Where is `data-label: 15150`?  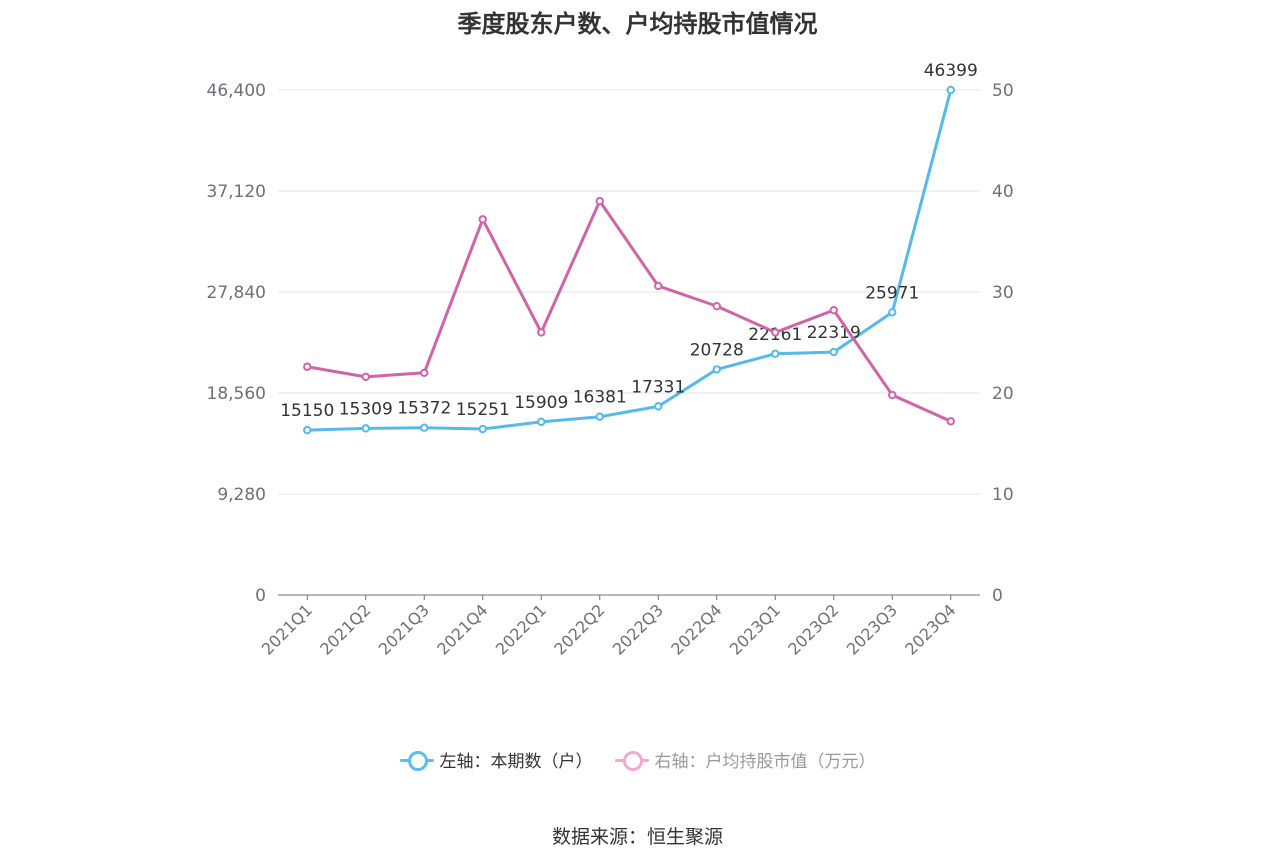 data-label: 15150 is located at coordinates (307, 411).